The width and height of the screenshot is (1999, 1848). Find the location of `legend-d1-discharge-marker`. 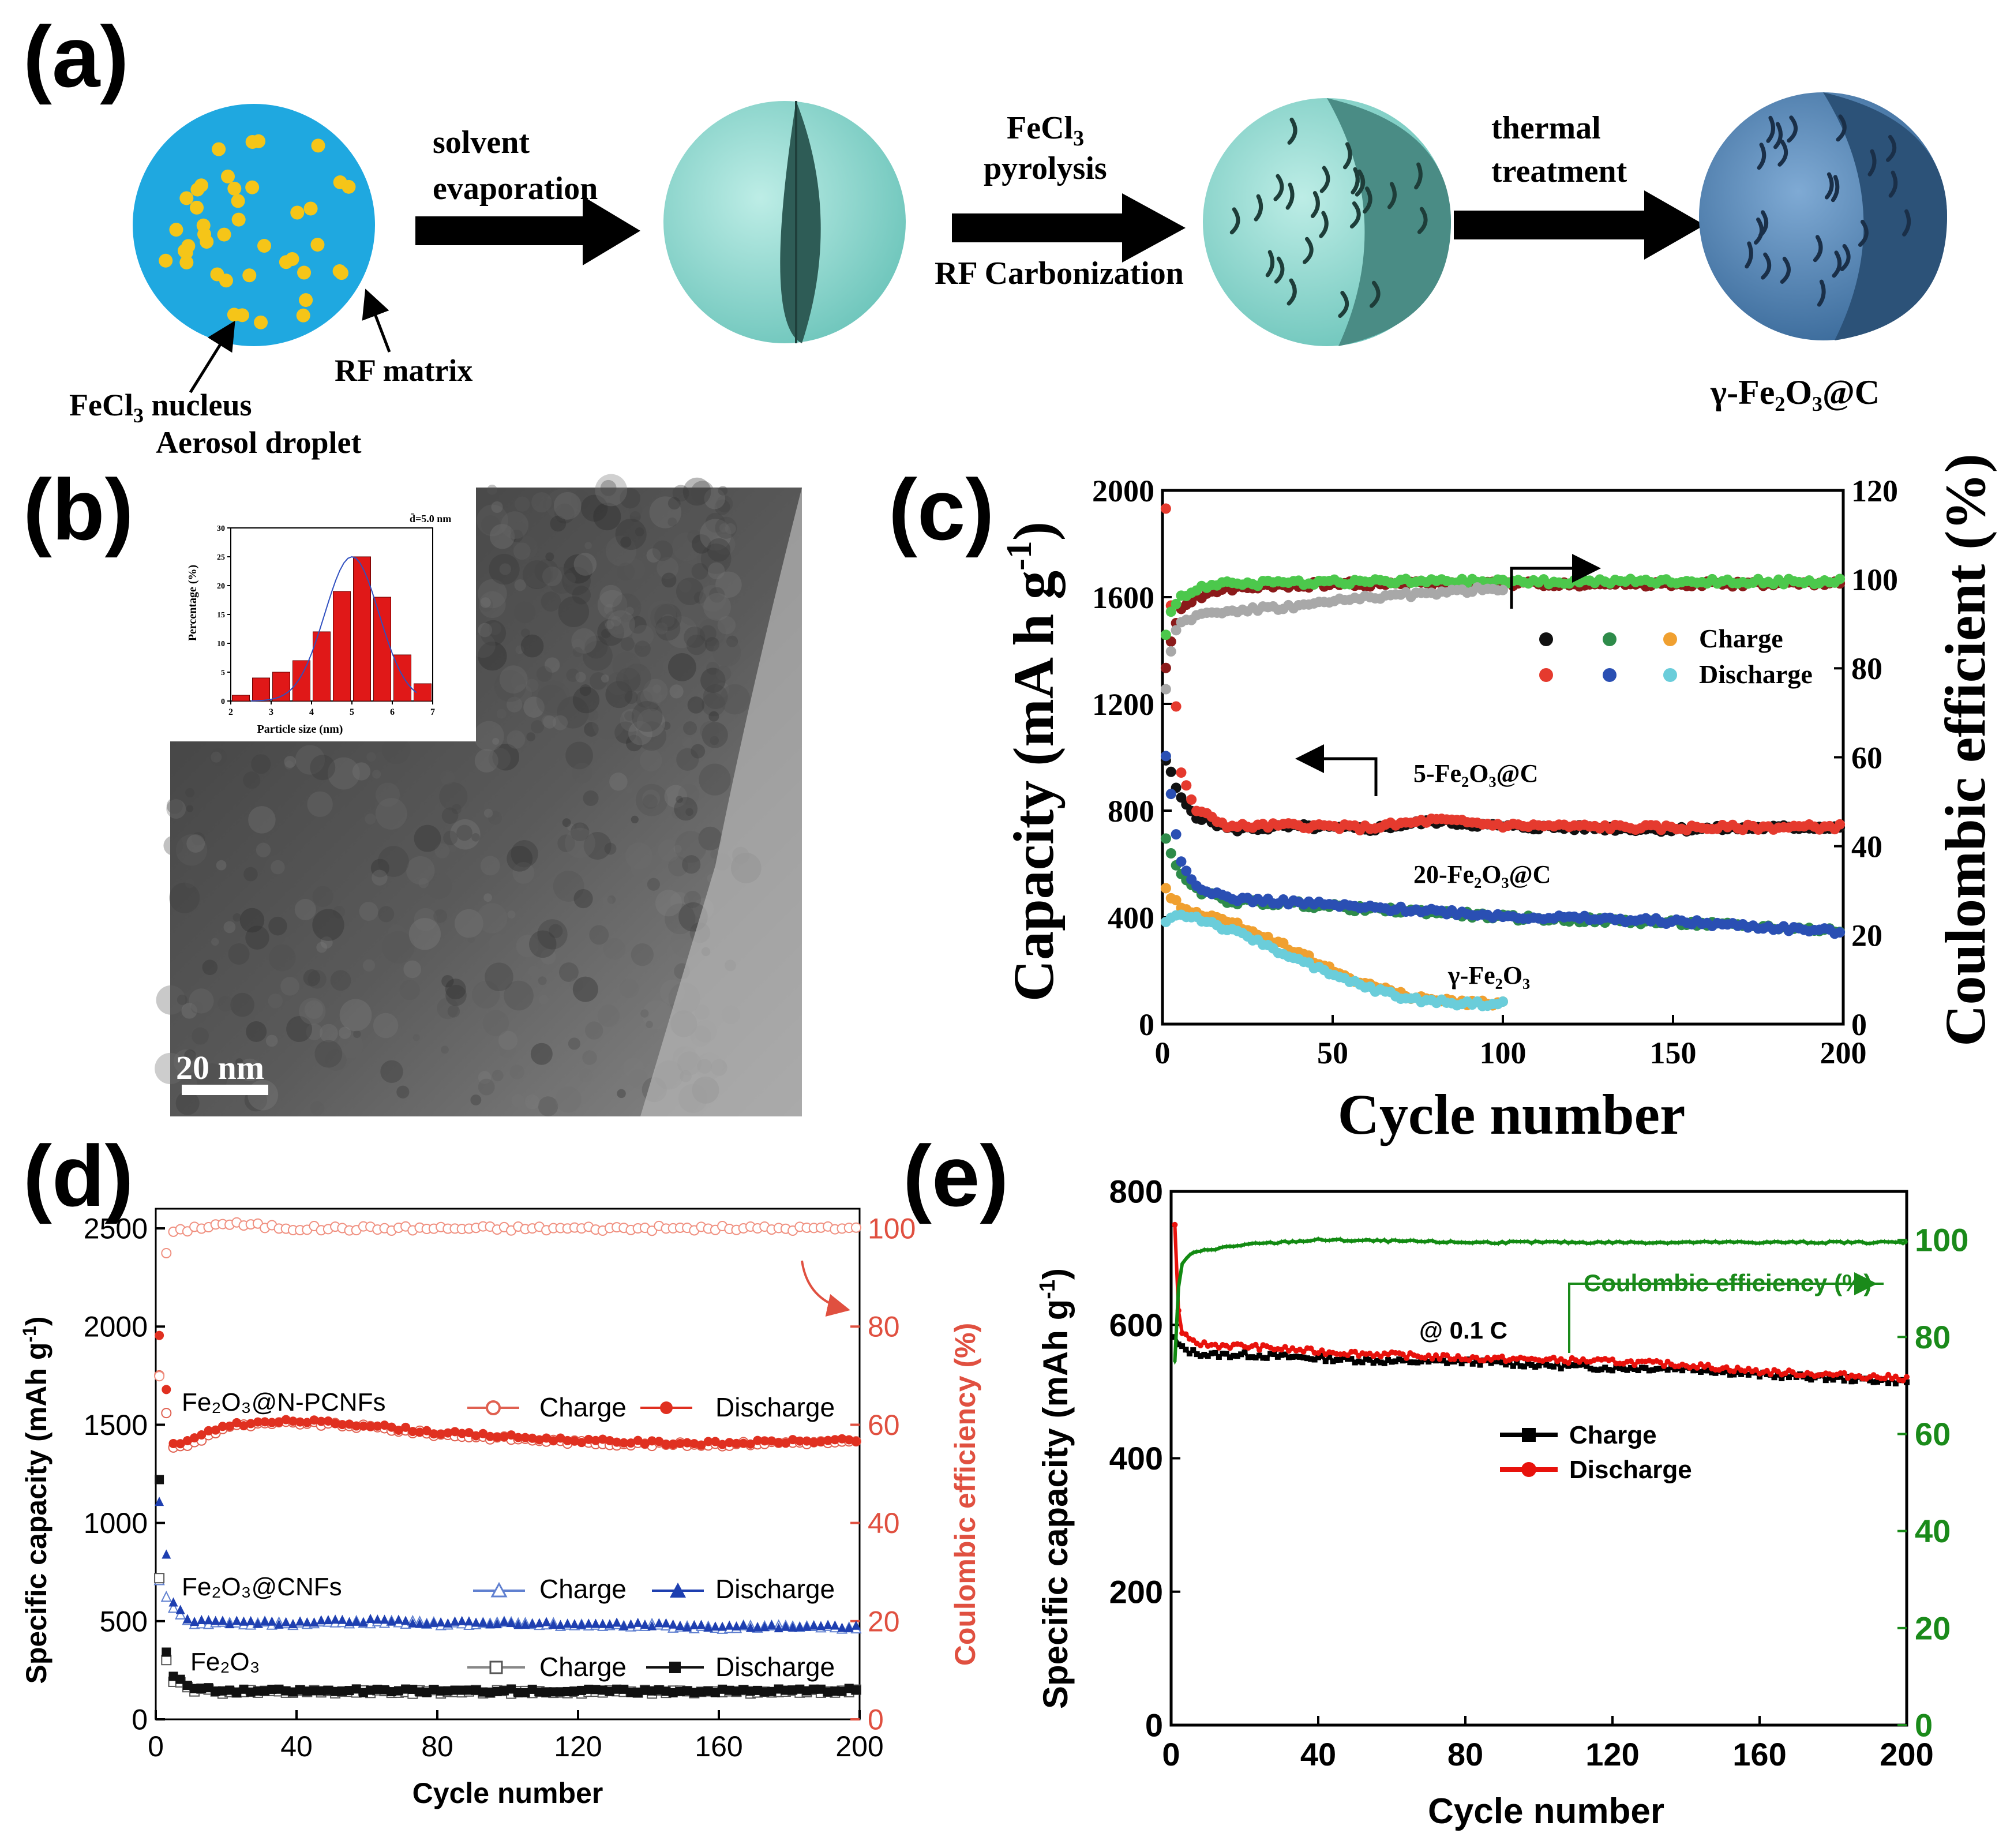

legend-d1-discharge-marker is located at coordinates (666, 1407).